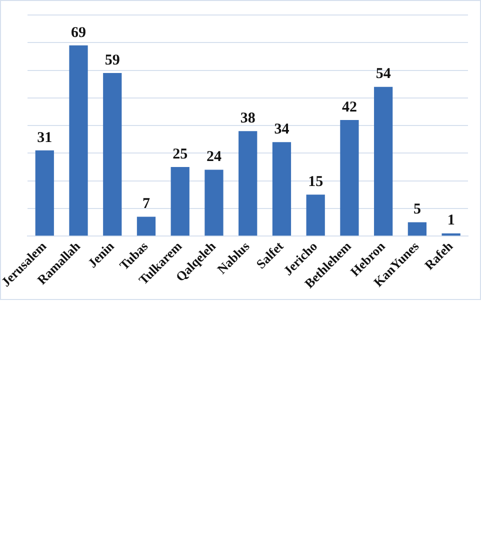 This screenshot has width=481, height=540. What do you see at coordinates (248, 118) in the screenshot?
I see `data-label: 38` at bounding box center [248, 118].